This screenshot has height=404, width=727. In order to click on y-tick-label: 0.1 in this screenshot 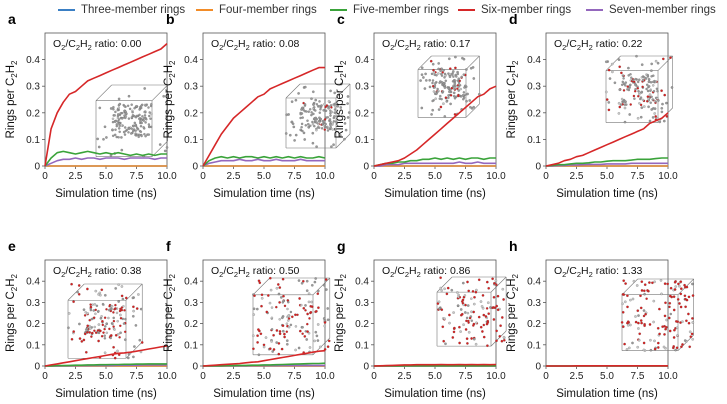, I will do `click(534, 140)`.